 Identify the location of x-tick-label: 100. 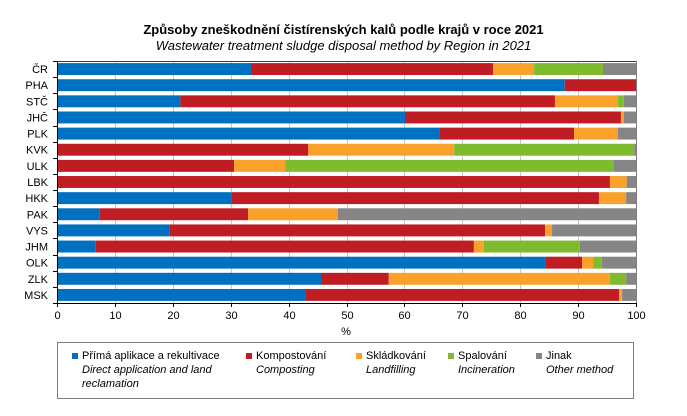
(636, 316).